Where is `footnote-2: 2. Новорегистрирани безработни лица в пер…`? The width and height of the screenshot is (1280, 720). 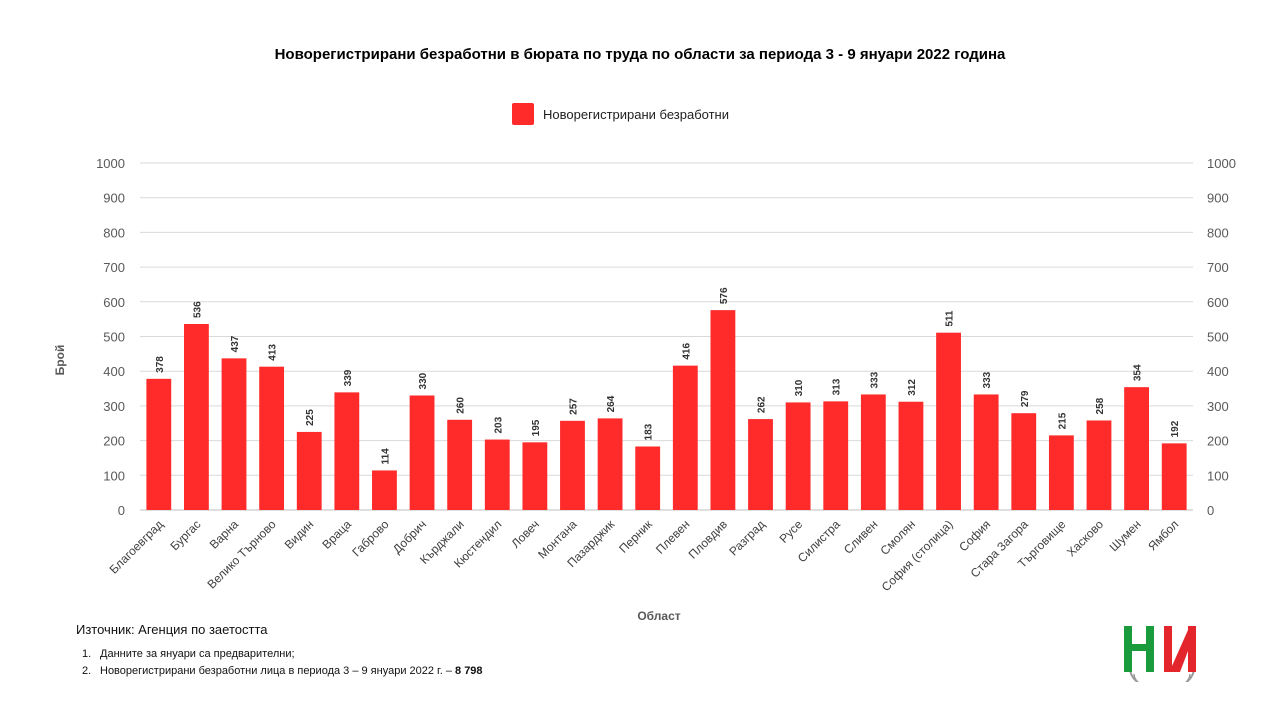
footnote-2: 2. Новорегистрирани безработни лица в пер… is located at coordinates (282, 671).